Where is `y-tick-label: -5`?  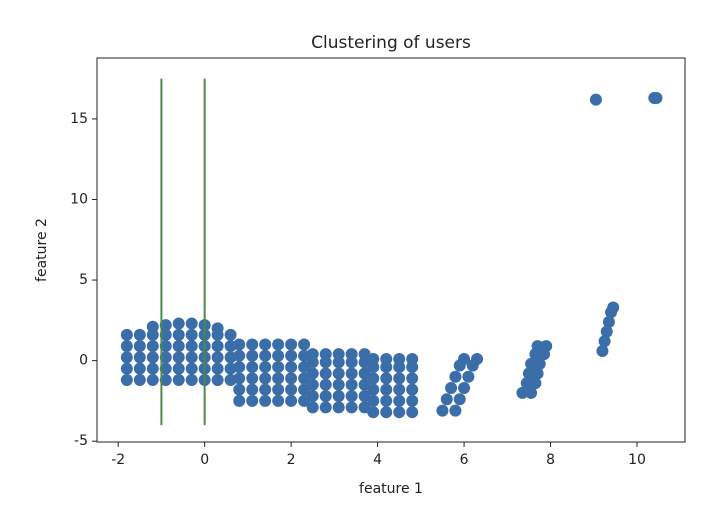
y-tick-label: -5 is located at coordinates (81, 441).